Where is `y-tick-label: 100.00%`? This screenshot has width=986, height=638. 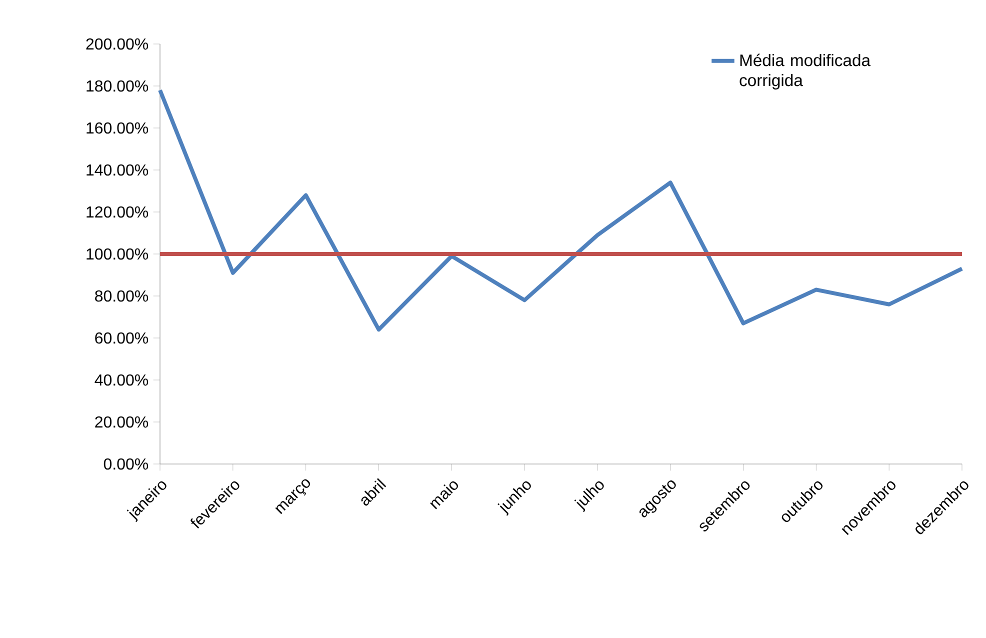
y-tick-label: 100.00% is located at coordinates (117, 254).